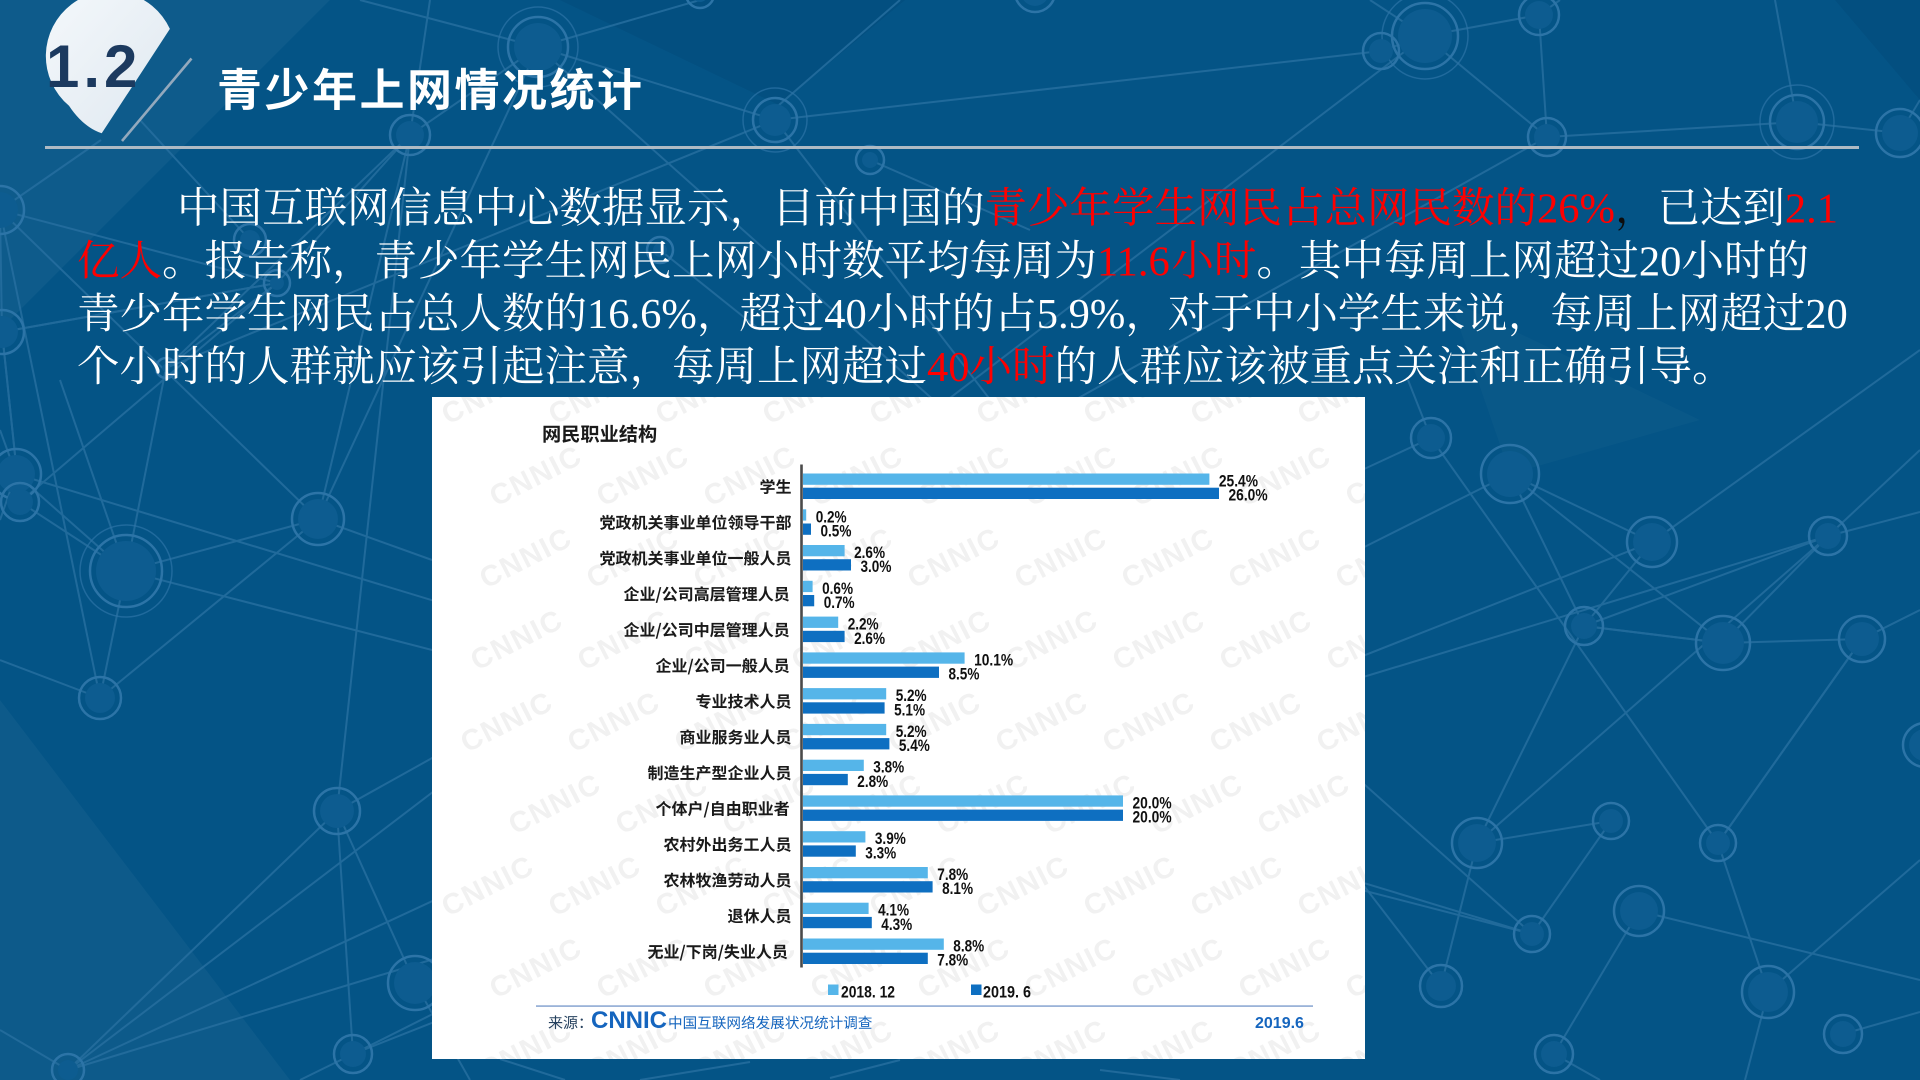 The image size is (1920, 1080). Describe the element at coordinates (957, 889) in the screenshot. I see `svg-text: 8.1%` at that location.